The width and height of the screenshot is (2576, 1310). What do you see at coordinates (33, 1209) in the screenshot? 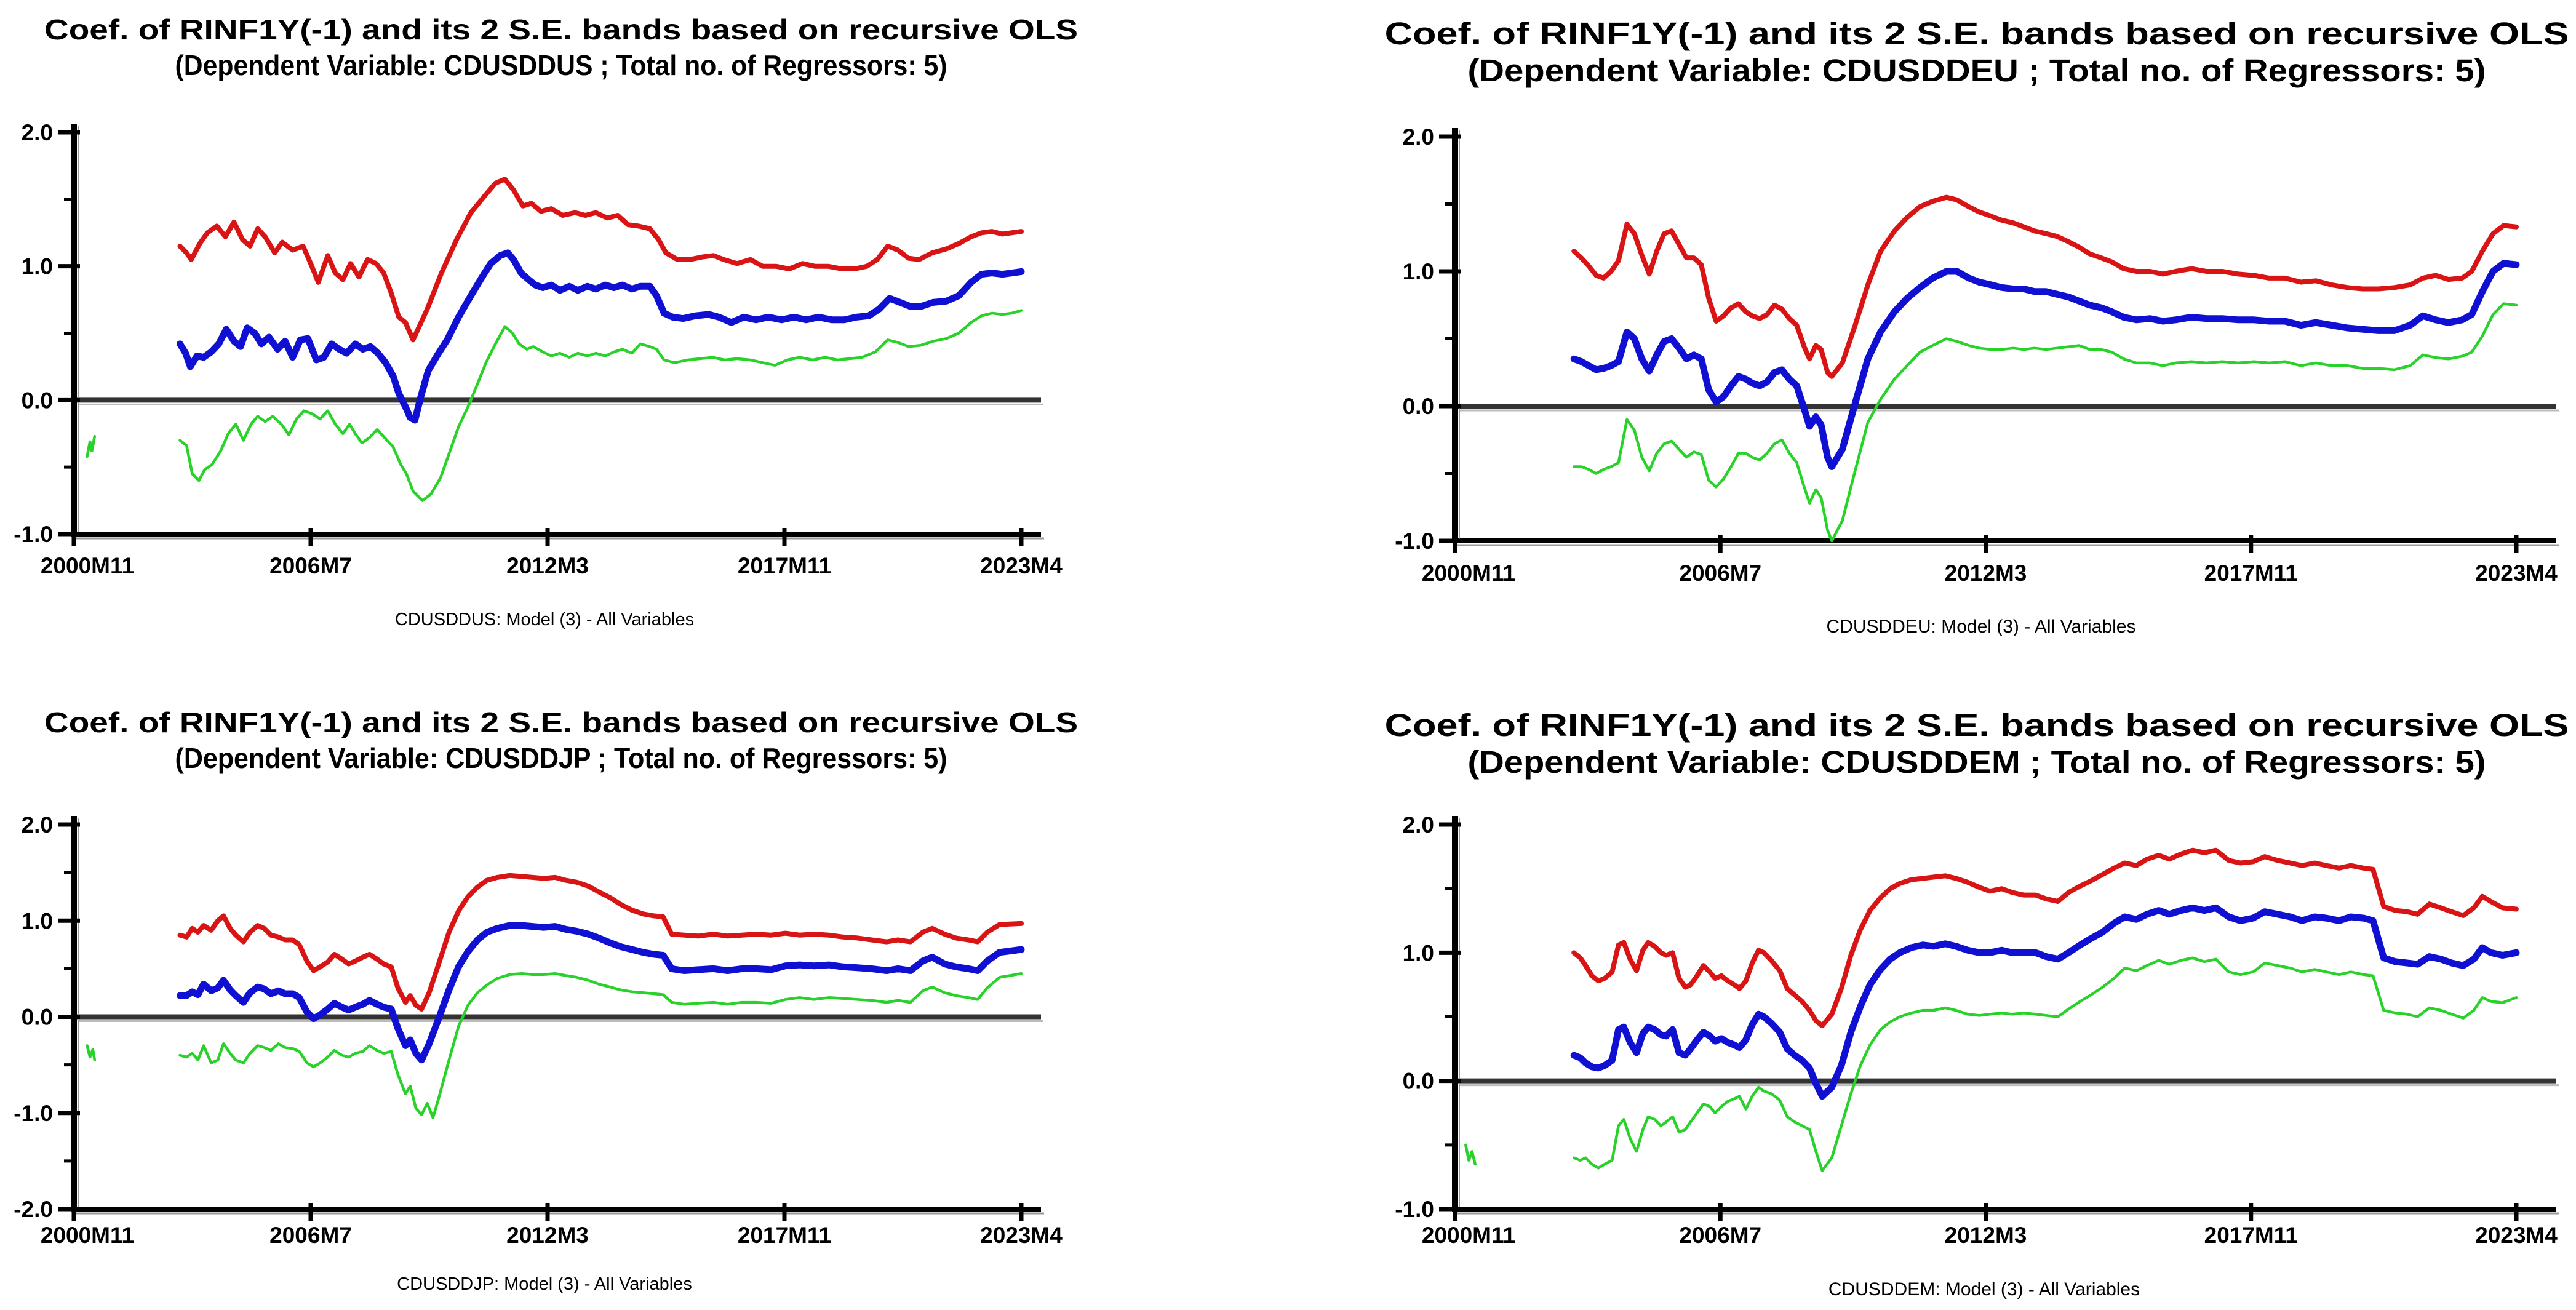
I see `y-tick-label: -2.0` at bounding box center [33, 1209].